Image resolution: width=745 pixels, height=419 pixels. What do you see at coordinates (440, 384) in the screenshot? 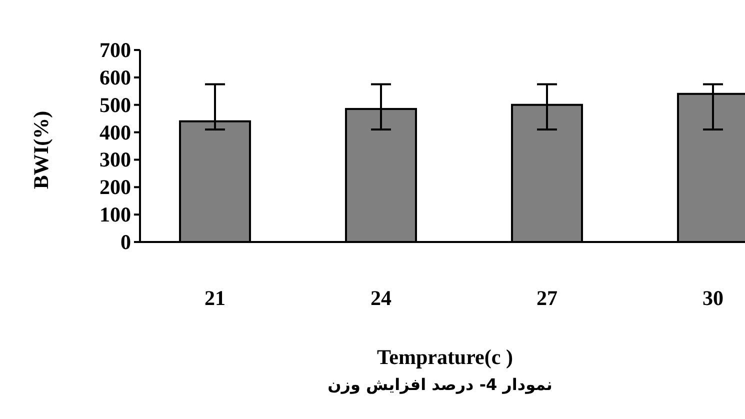
I see `text: نمودار 4- درصد افزایش وزن` at bounding box center [440, 384].